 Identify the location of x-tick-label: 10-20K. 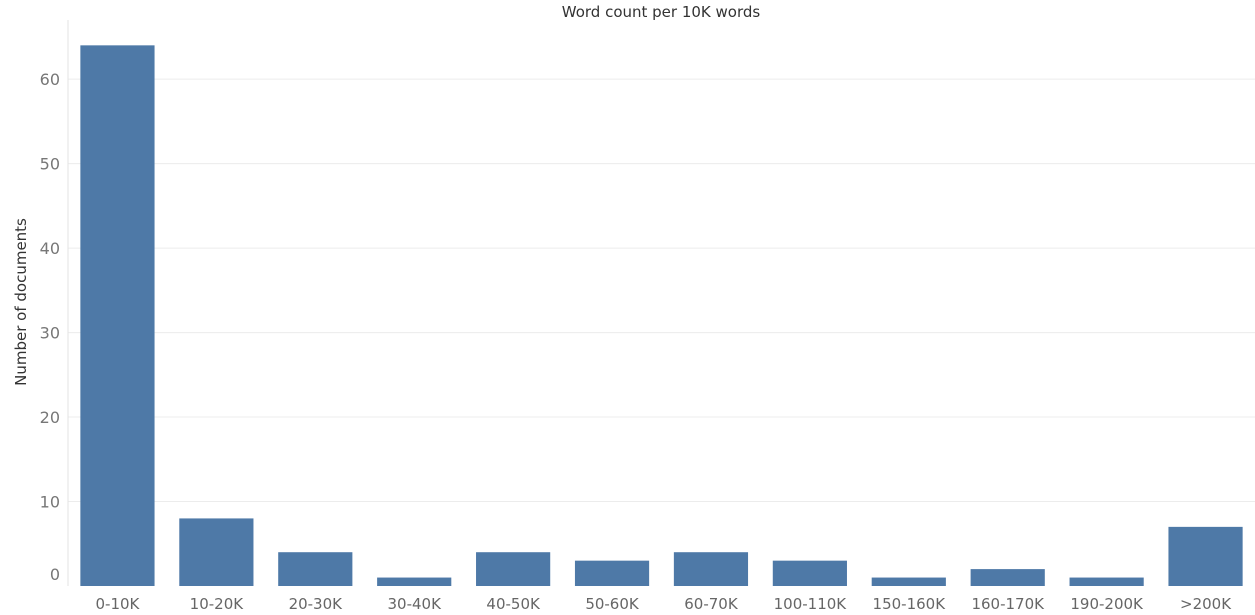
(217, 604).